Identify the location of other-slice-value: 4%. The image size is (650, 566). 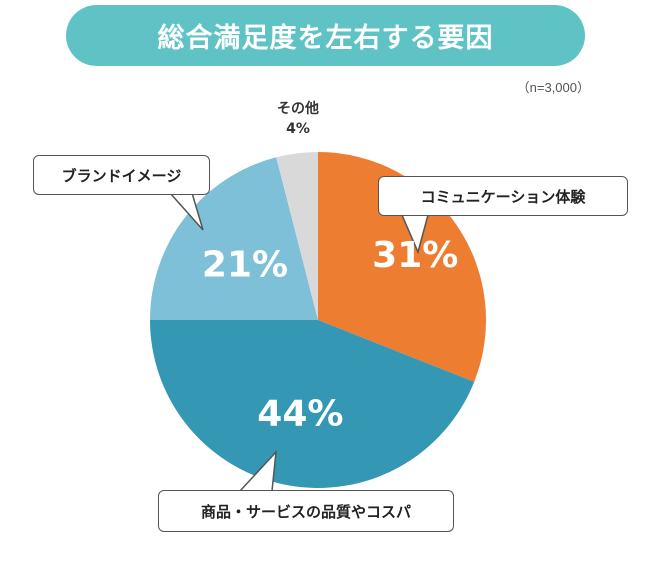
(298, 129).